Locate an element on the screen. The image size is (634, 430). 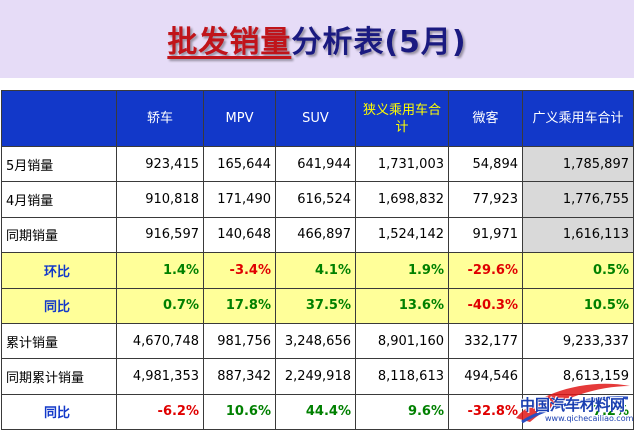
watermark-text: 中国汽车材料网 is located at coordinates (573, 405).